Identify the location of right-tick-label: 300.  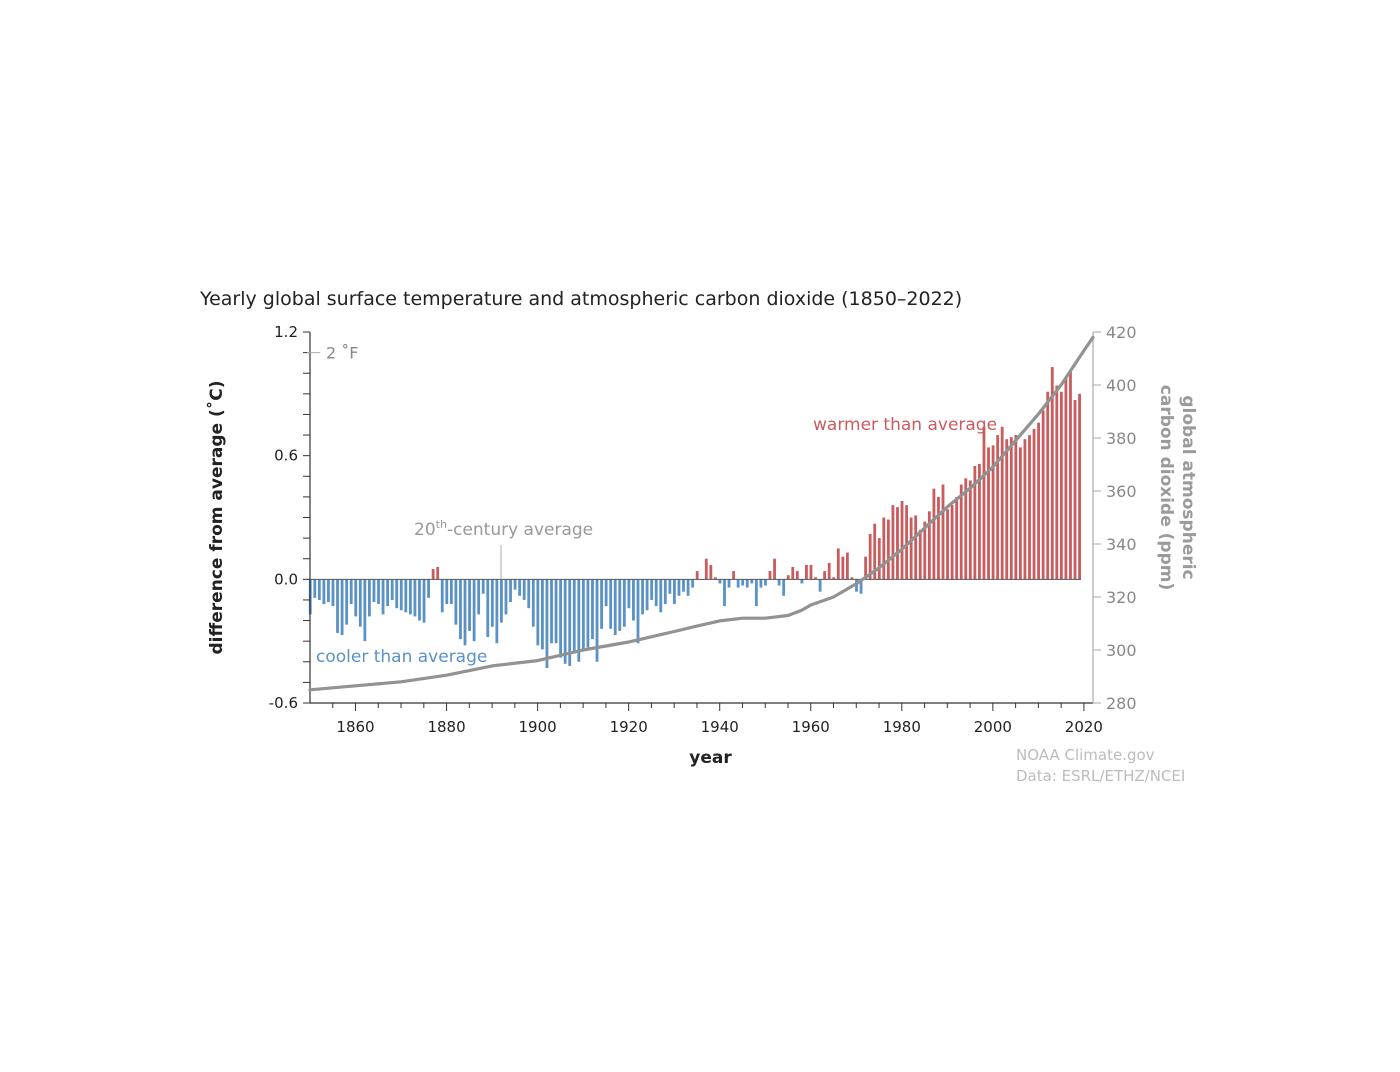
(1121, 650).